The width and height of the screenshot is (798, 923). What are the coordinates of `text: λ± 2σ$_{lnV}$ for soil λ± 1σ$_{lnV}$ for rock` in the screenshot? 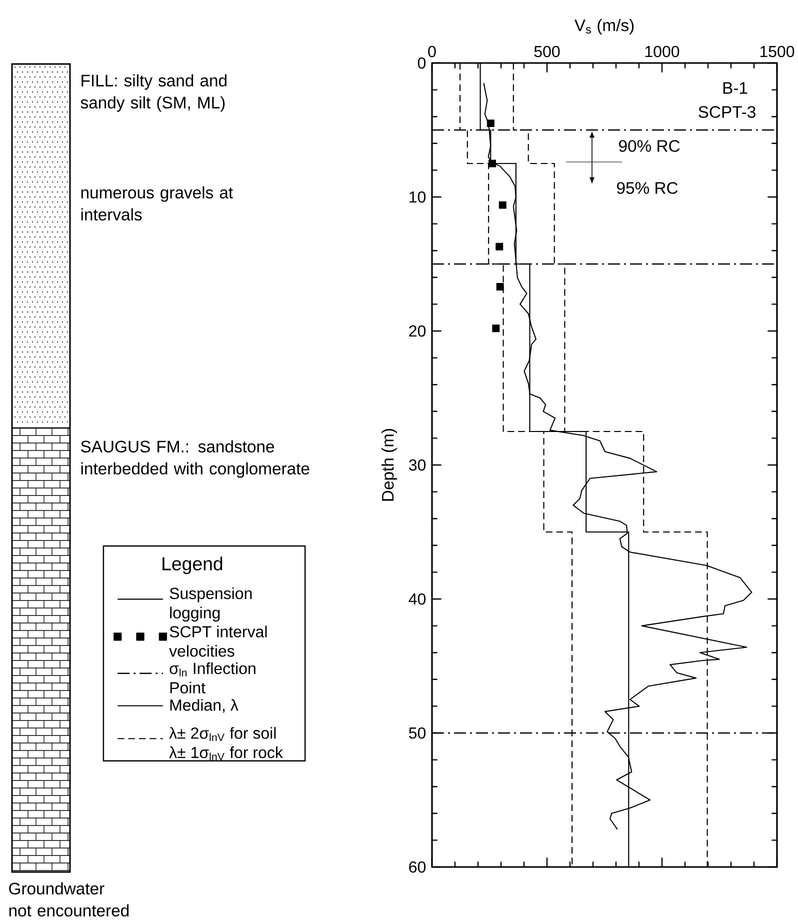 It's located at (226, 743).